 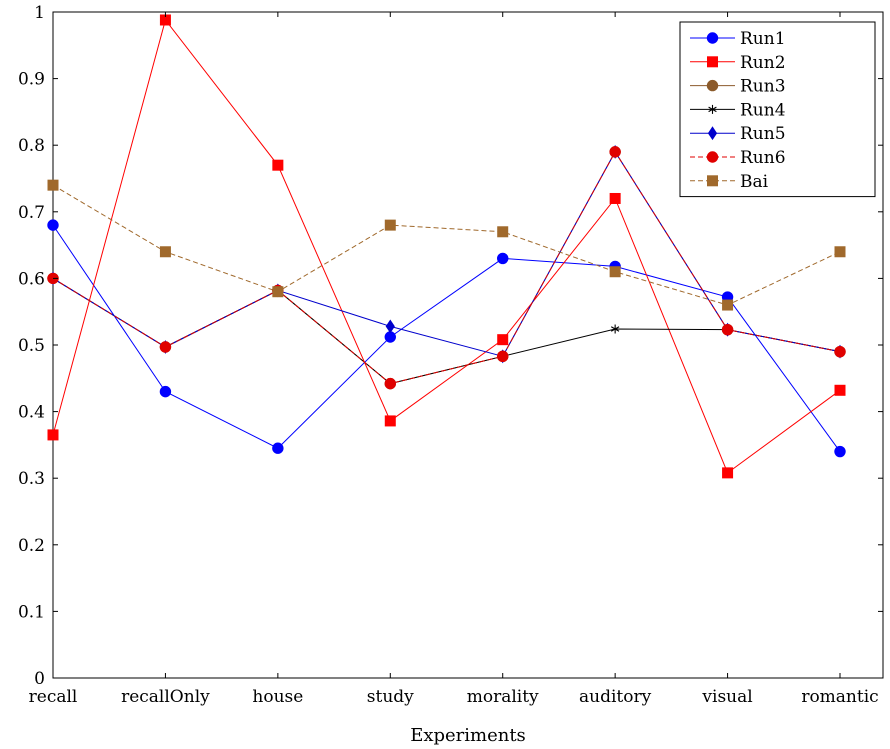 What do you see at coordinates (31, 546) in the screenshot?
I see `y-tick-label: 0.2` at bounding box center [31, 546].